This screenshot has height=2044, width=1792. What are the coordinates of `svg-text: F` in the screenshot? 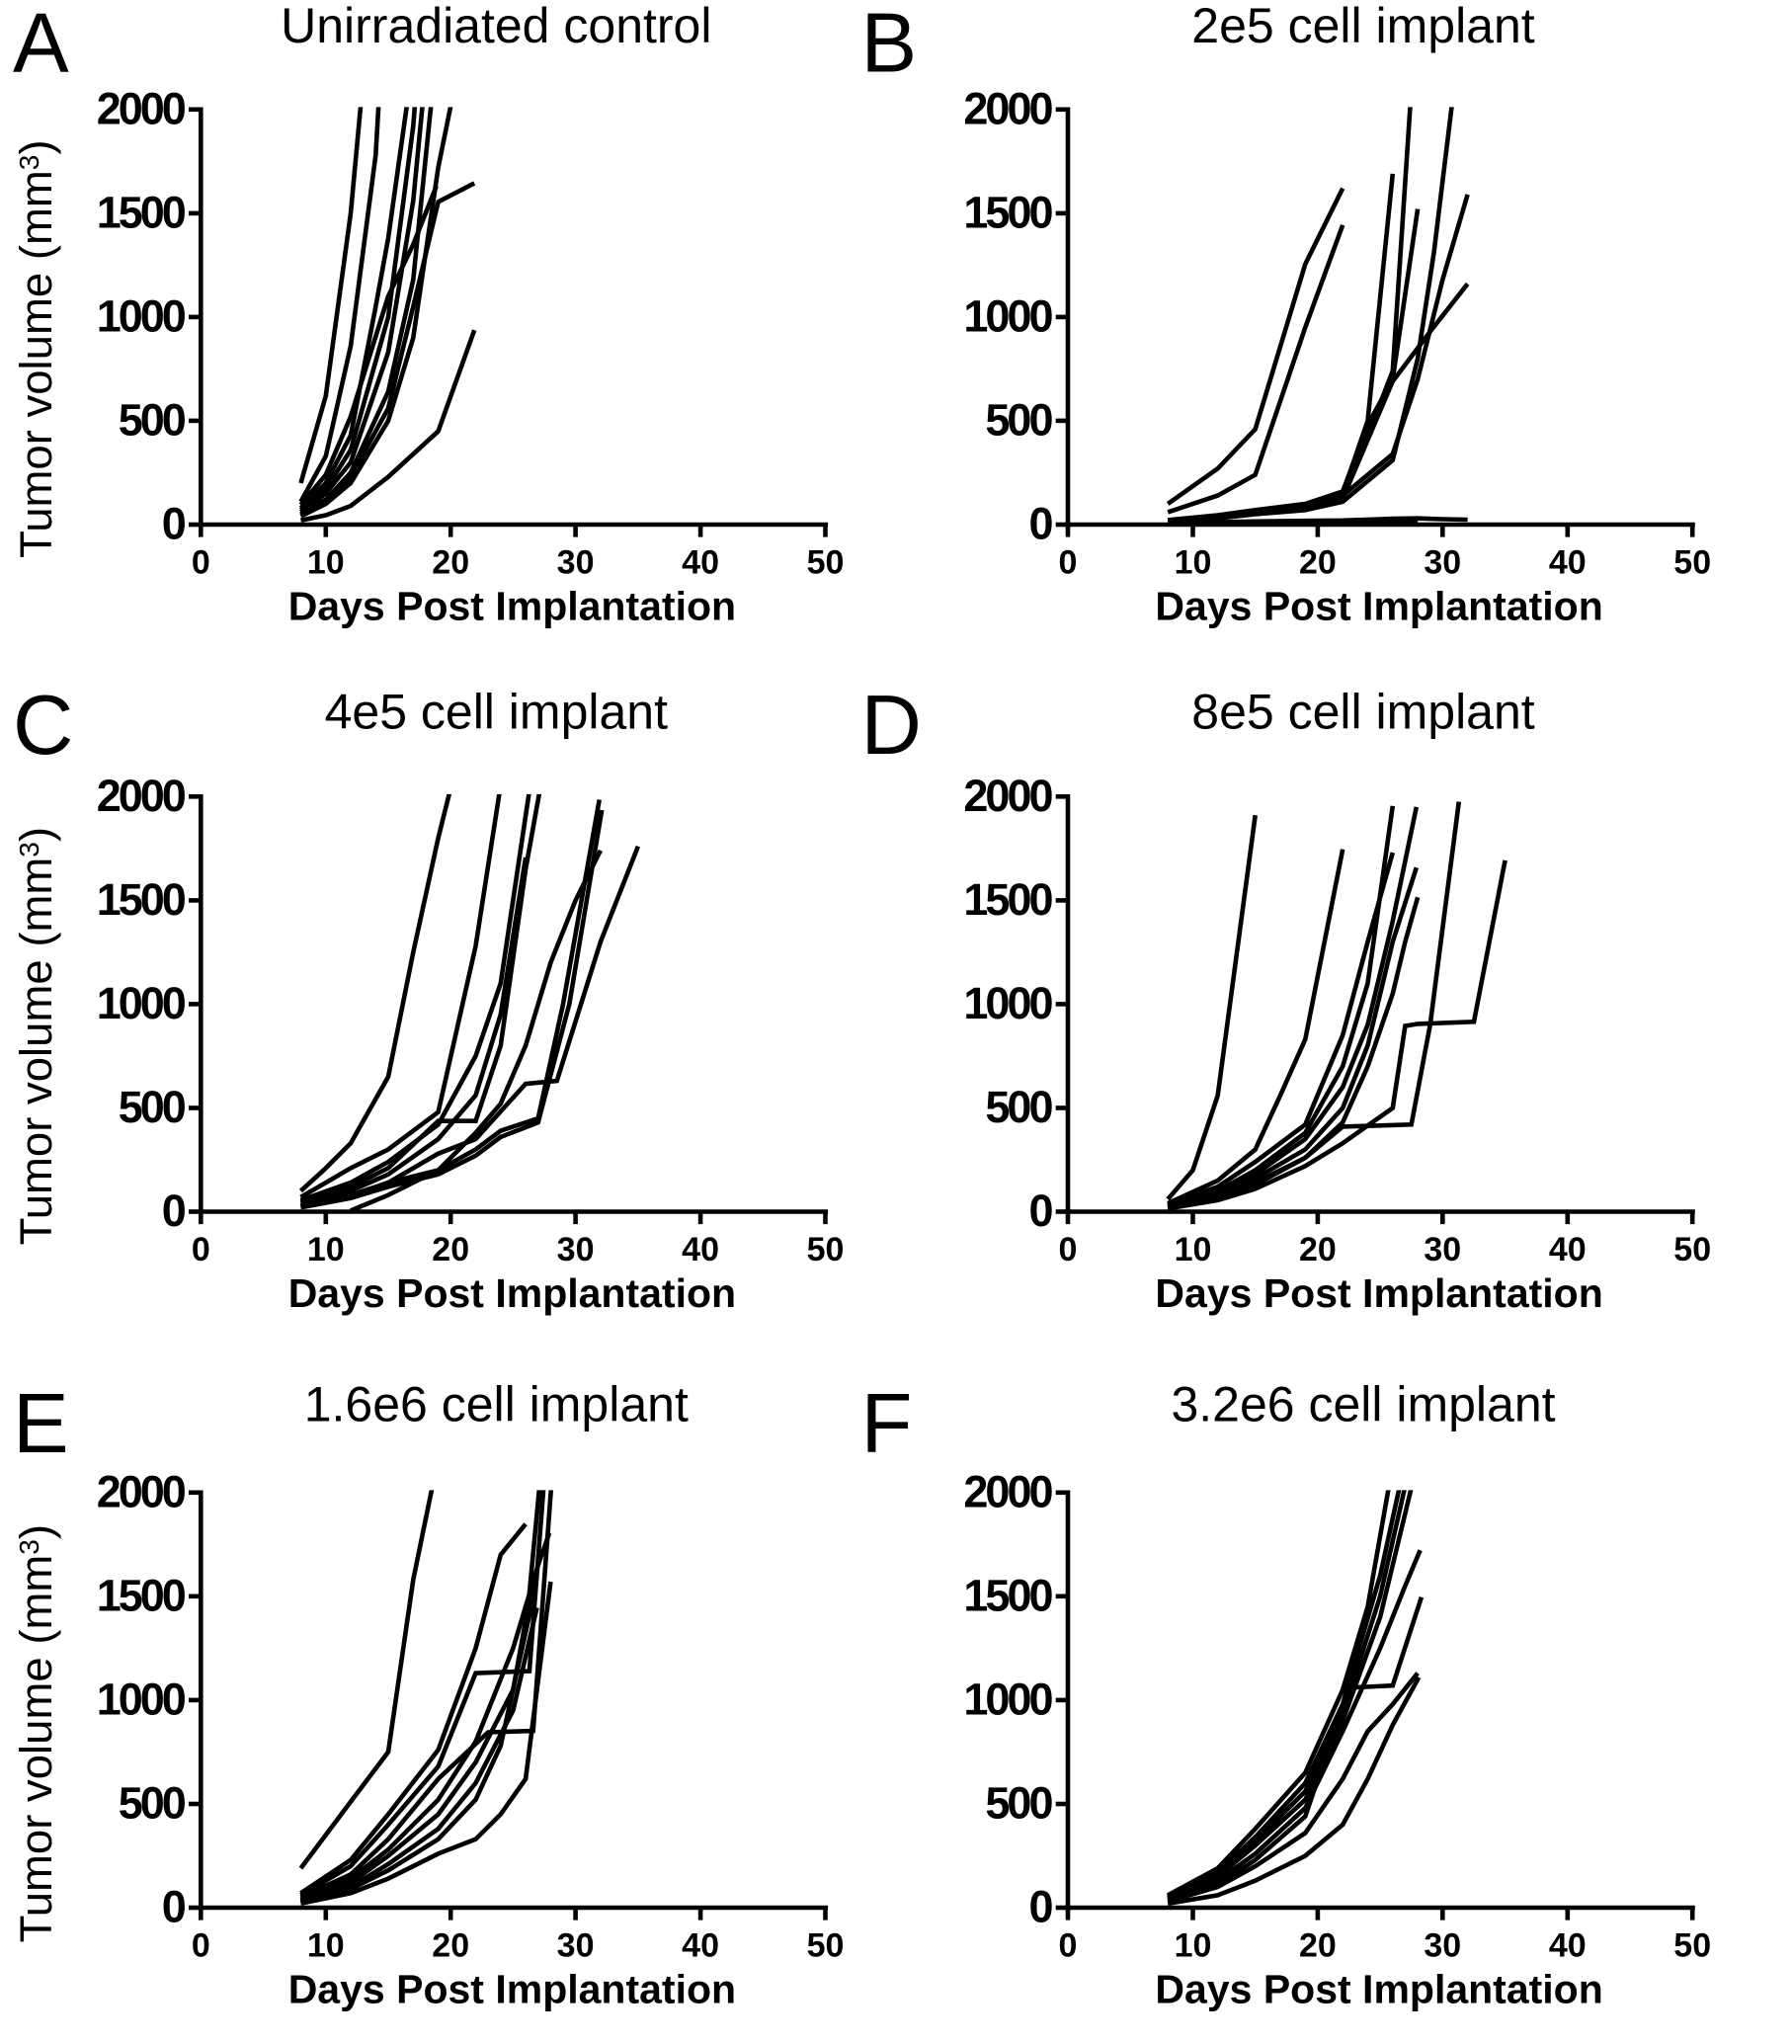 It's located at (887, 1424).